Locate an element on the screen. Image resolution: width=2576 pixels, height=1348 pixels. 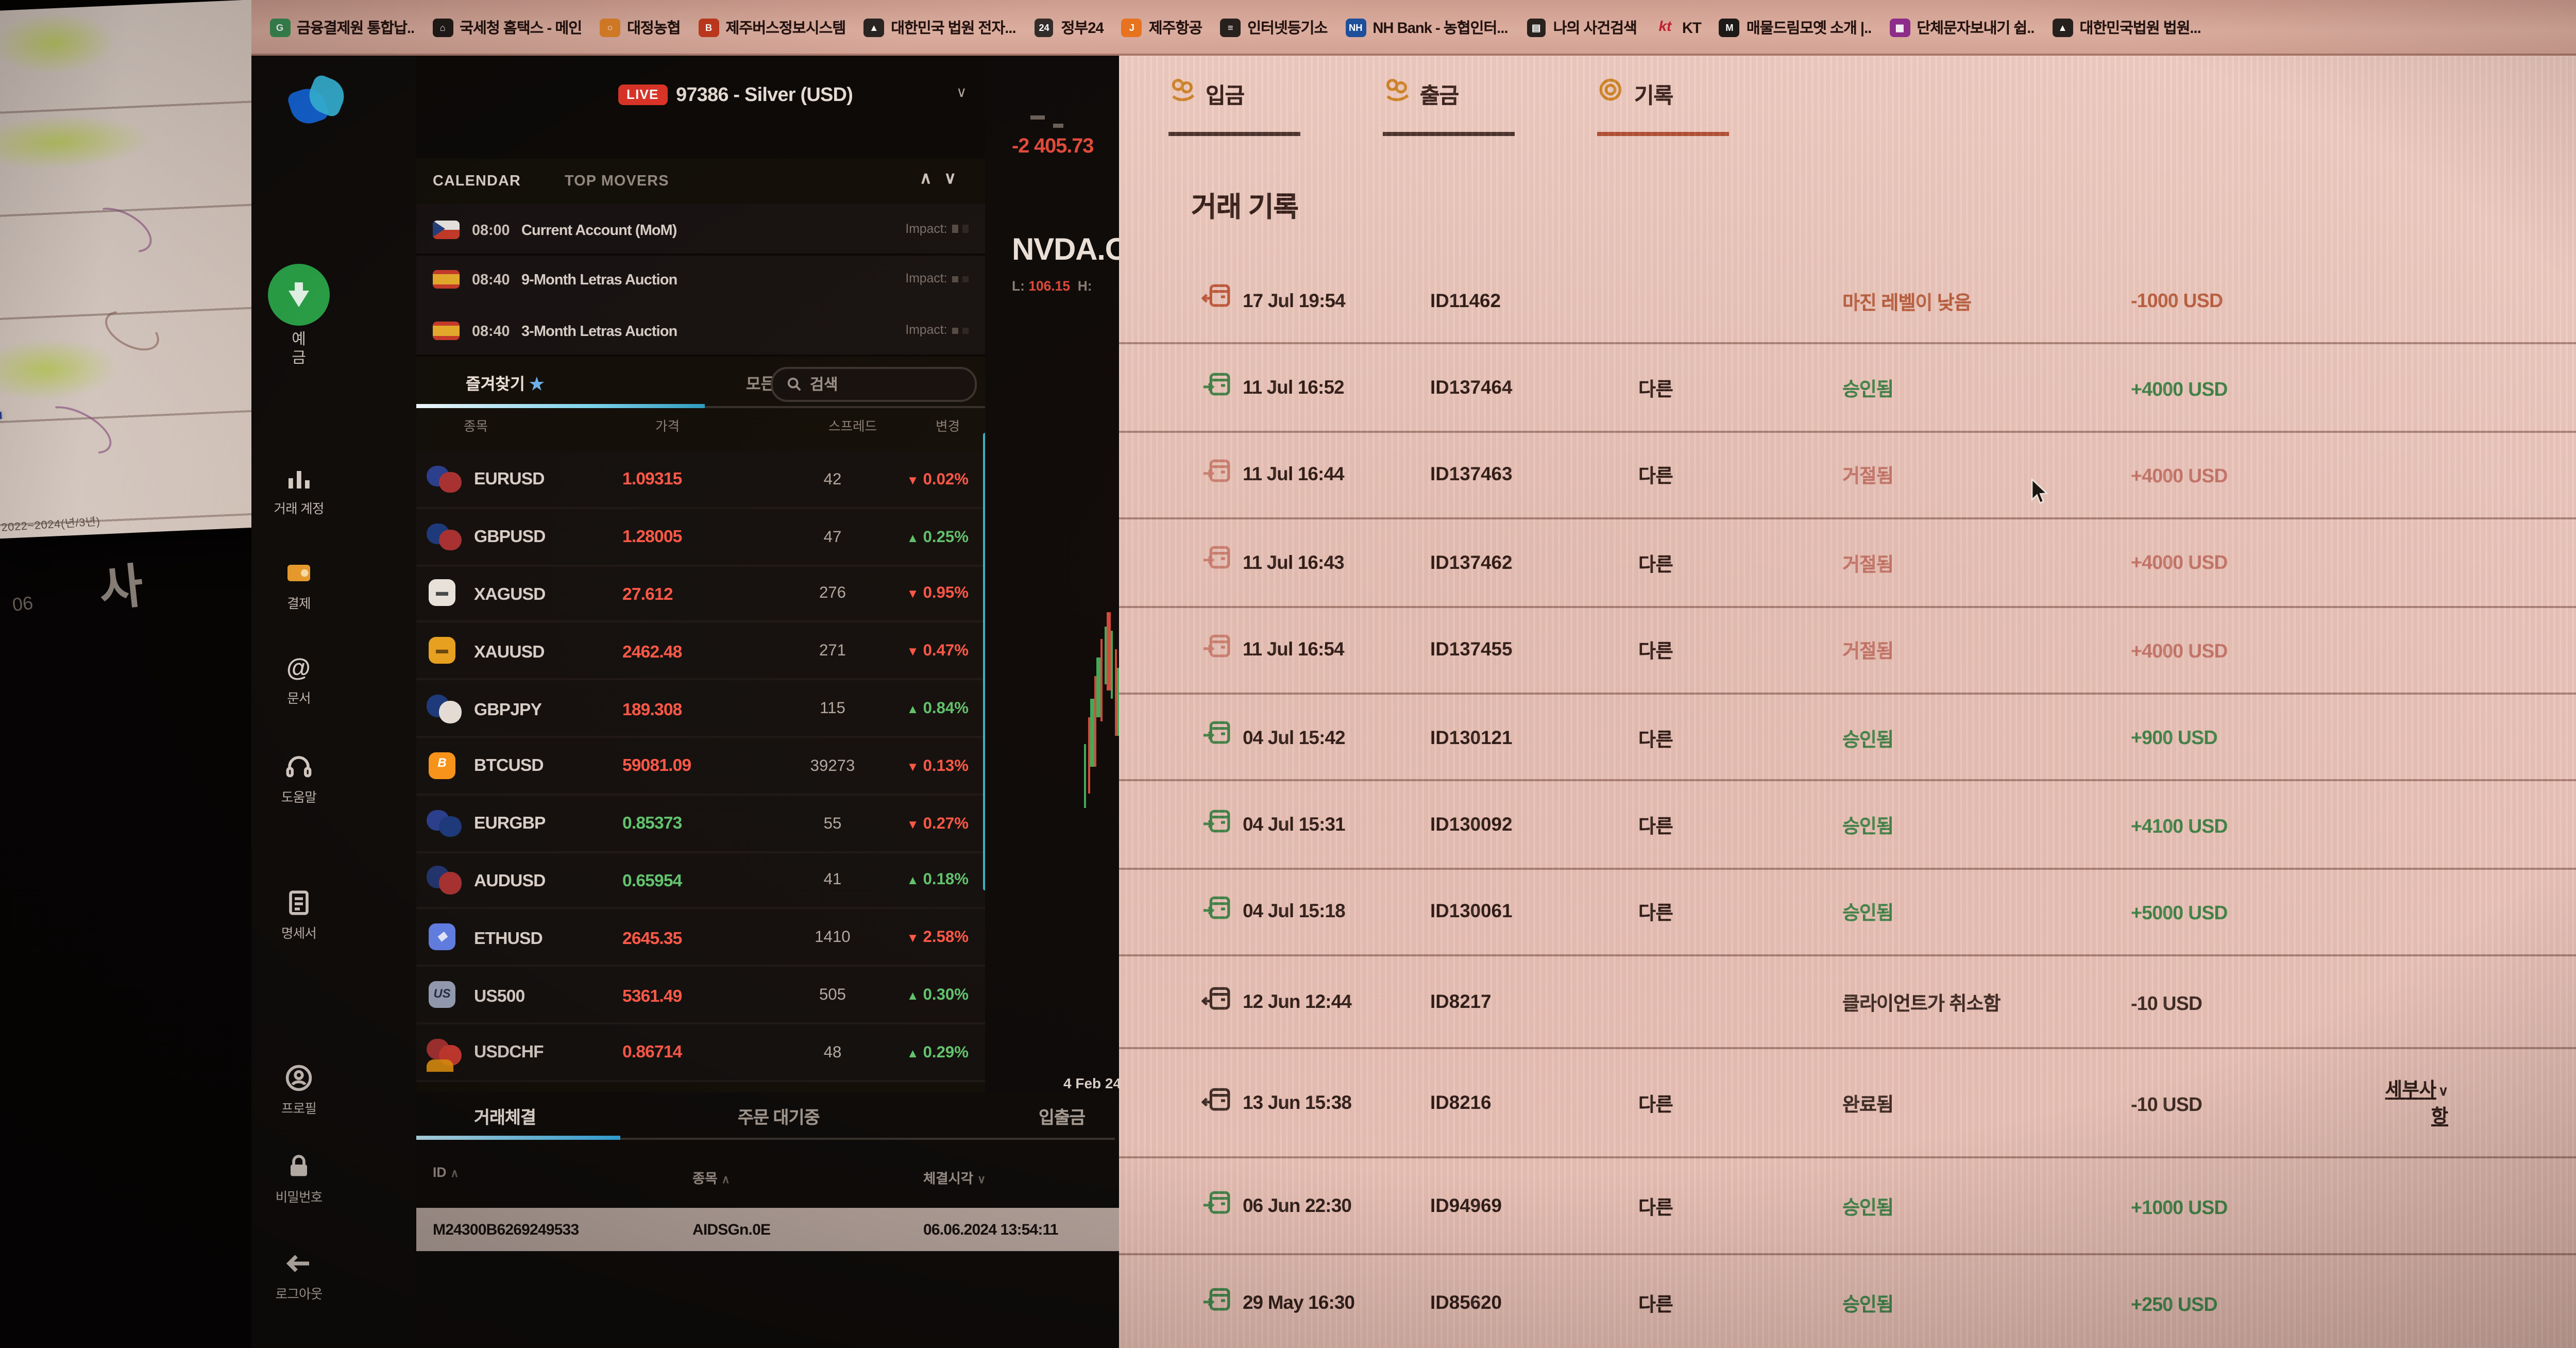
app-logo-icon is located at coordinates (319, 104).